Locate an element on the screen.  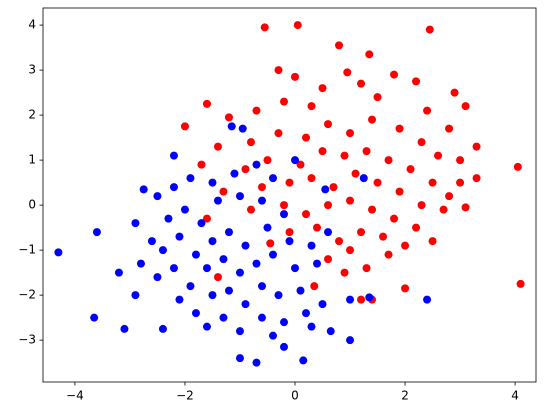
x-tick-label: 2 is located at coordinates (405, 396).